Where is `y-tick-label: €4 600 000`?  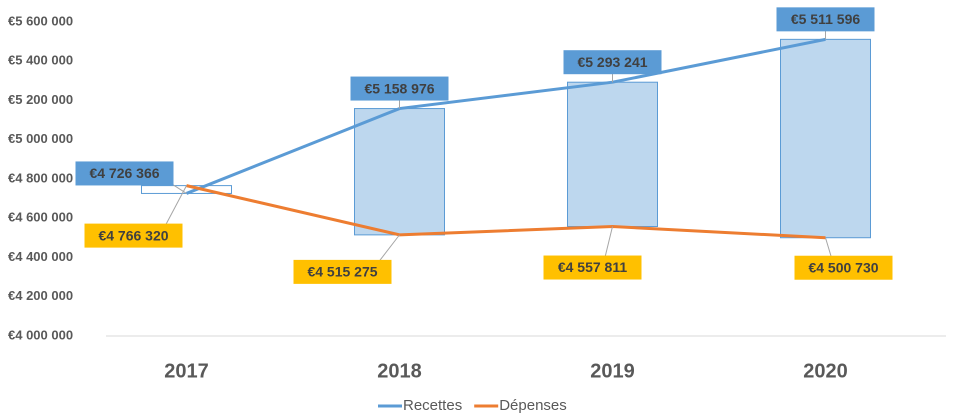 y-tick-label: €4 600 000 is located at coordinates (40, 217).